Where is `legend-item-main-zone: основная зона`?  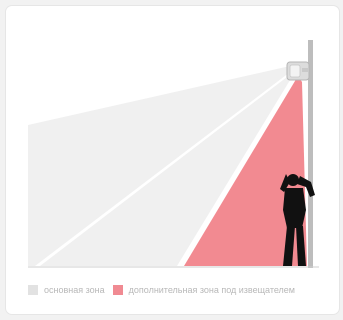 legend-item-main-zone: основная зона is located at coordinates (66, 290).